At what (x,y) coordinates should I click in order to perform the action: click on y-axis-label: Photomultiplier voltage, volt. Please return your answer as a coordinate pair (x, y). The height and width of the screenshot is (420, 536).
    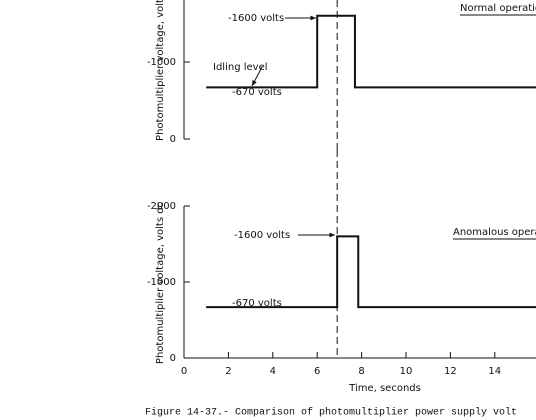
    Looking at the image, I should click on (160, 70).